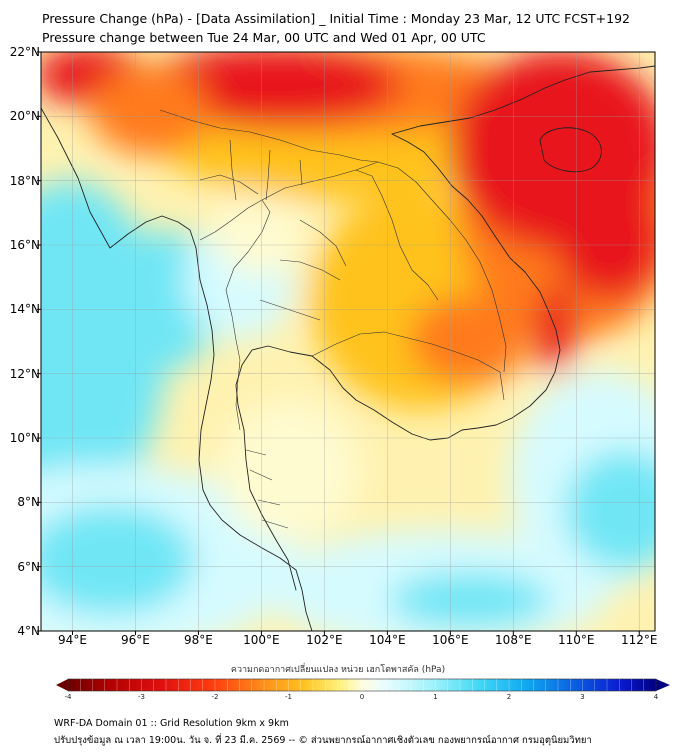  What do you see at coordinates (288, 697) in the screenshot?
I see `legend-tick-label: -1` at bounding box center [288, 697].